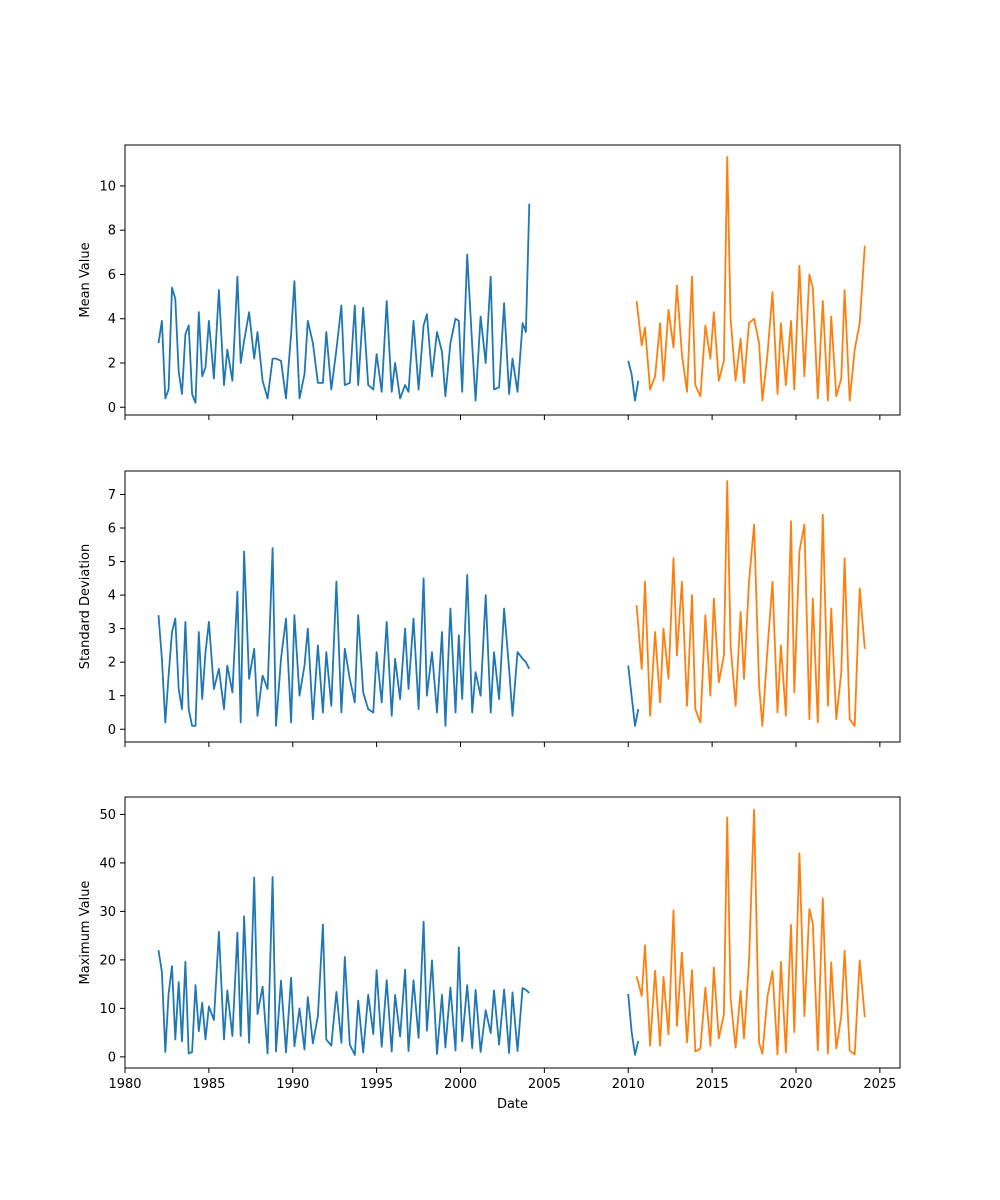 This screenshot has height=1200, width=1000. I want to click on y-tick-label: 8, so click(112, 231).